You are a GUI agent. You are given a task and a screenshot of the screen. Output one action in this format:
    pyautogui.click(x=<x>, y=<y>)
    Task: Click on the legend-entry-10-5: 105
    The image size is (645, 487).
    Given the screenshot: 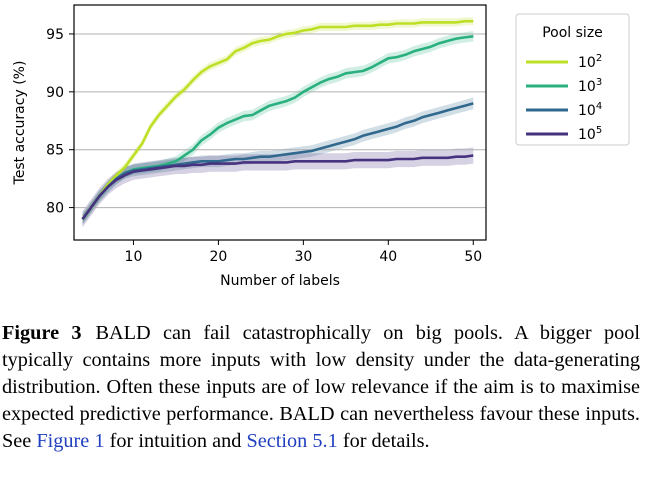 What is the action you would take?
    pyautogui.click(x=564, y=134)
    